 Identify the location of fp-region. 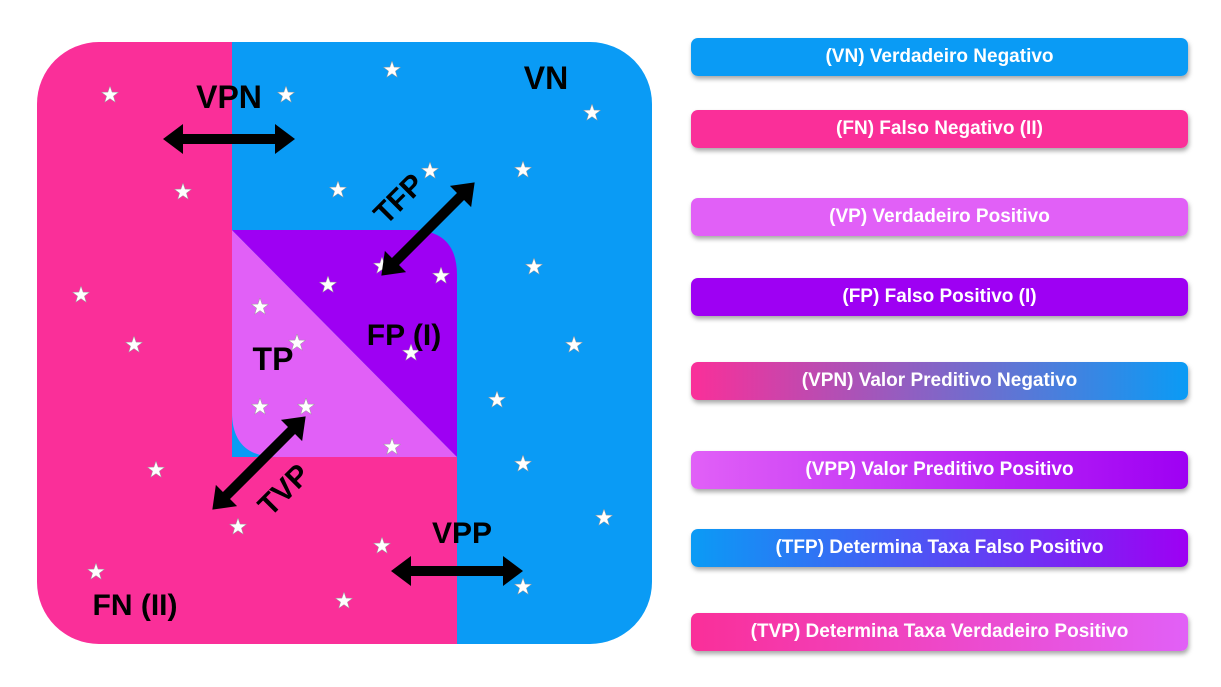
(344, 343).